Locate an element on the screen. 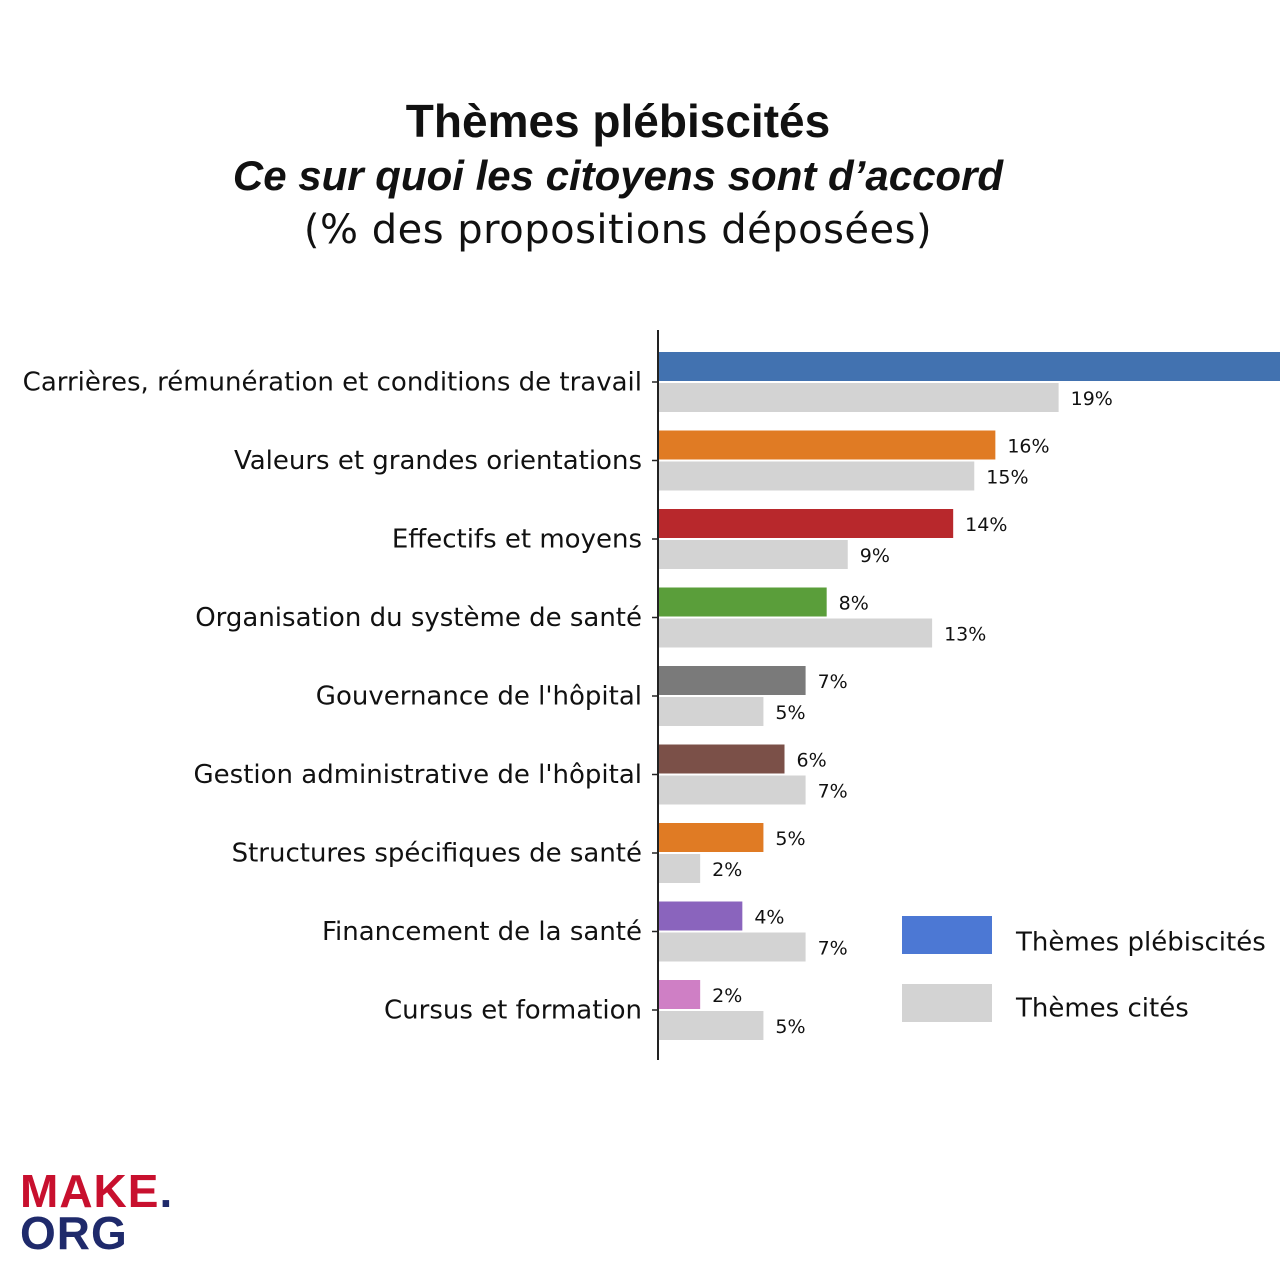 The image size is (1280, 1280). category-label: Organisation du système de santé is located at coordinates (418, 618).